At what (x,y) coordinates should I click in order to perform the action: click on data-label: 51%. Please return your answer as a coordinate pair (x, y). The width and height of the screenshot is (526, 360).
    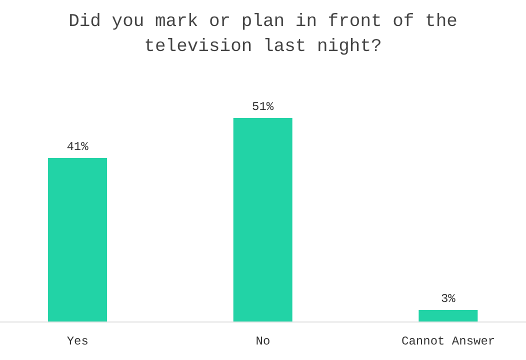
    Looking at the image, I should click on (263, 107).